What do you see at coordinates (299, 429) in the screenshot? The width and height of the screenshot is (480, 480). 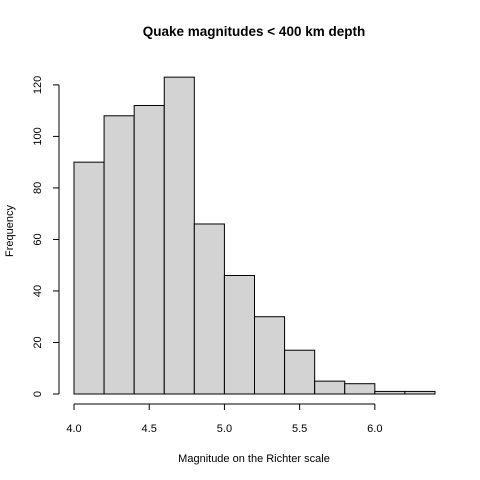 I see `x-tick-label: 5.5` at bounding box center [299, 429].